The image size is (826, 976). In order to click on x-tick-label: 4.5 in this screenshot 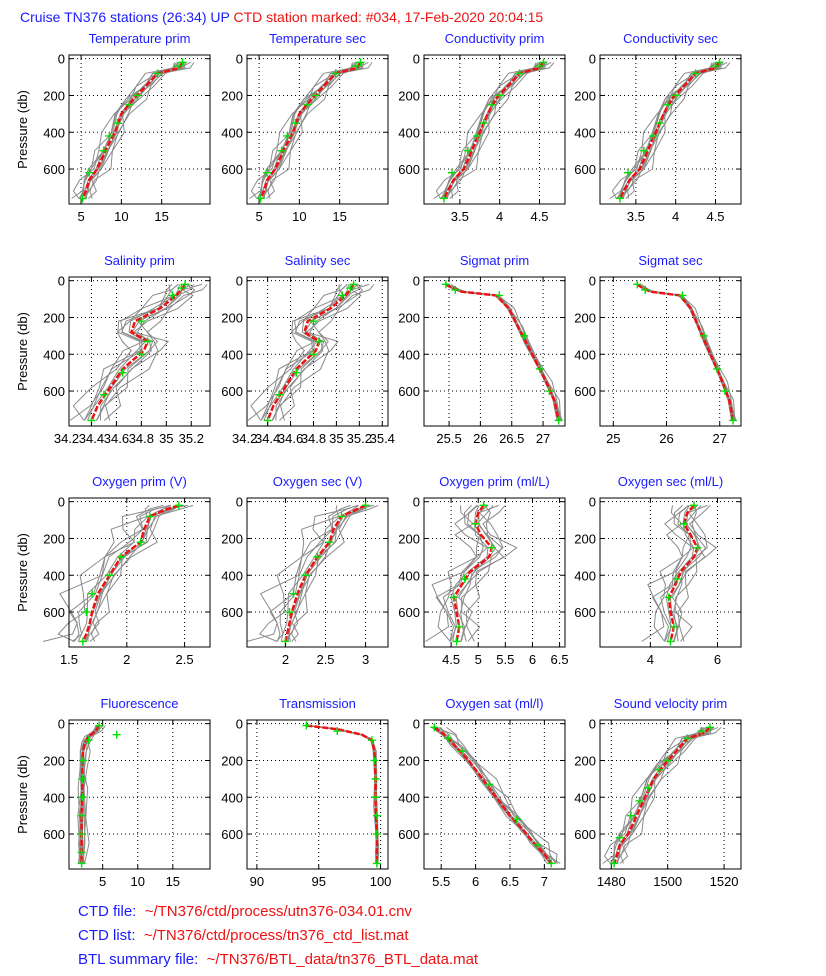, I will do `click(539, 216)`.